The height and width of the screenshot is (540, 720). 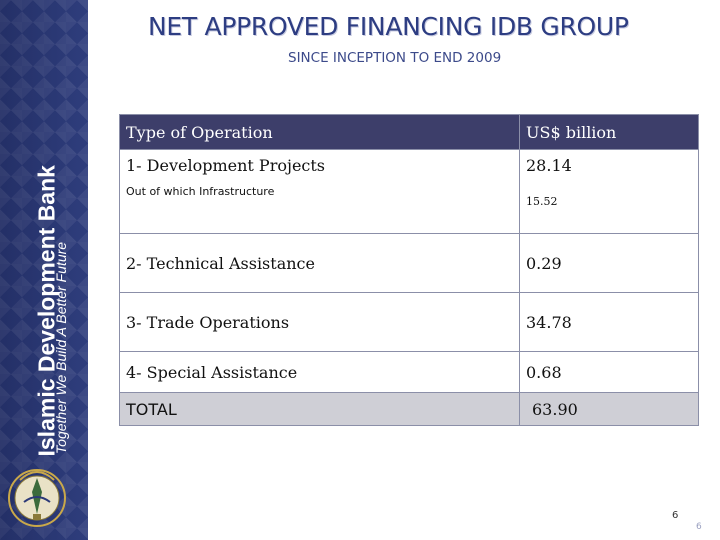 What do you see at coordinates (319, 165) in the screenshot?
I see `row-label: 1- Development Projects` at bounding box center [319, 165].